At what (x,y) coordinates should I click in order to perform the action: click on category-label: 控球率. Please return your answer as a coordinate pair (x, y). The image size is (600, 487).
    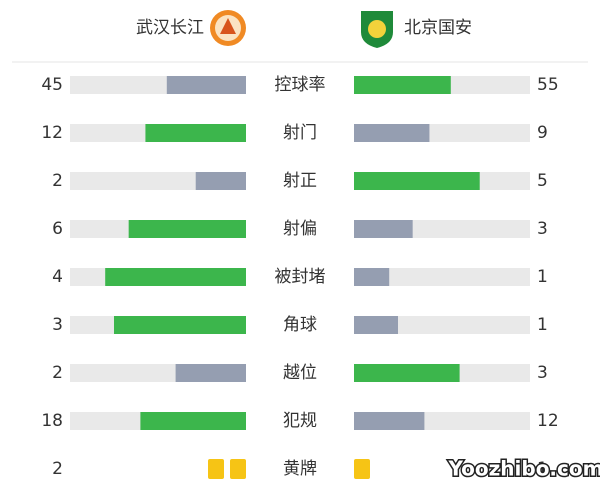
    Looking at the image, I should click on (300, 85).